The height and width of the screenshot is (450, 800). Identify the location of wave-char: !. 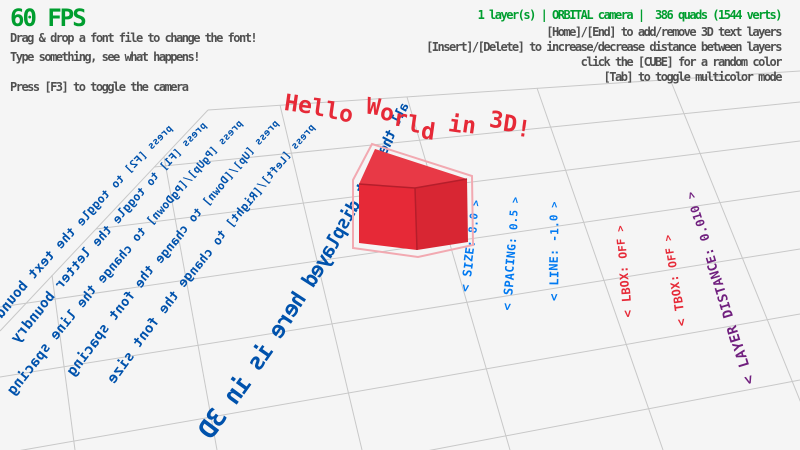
(523, 129).